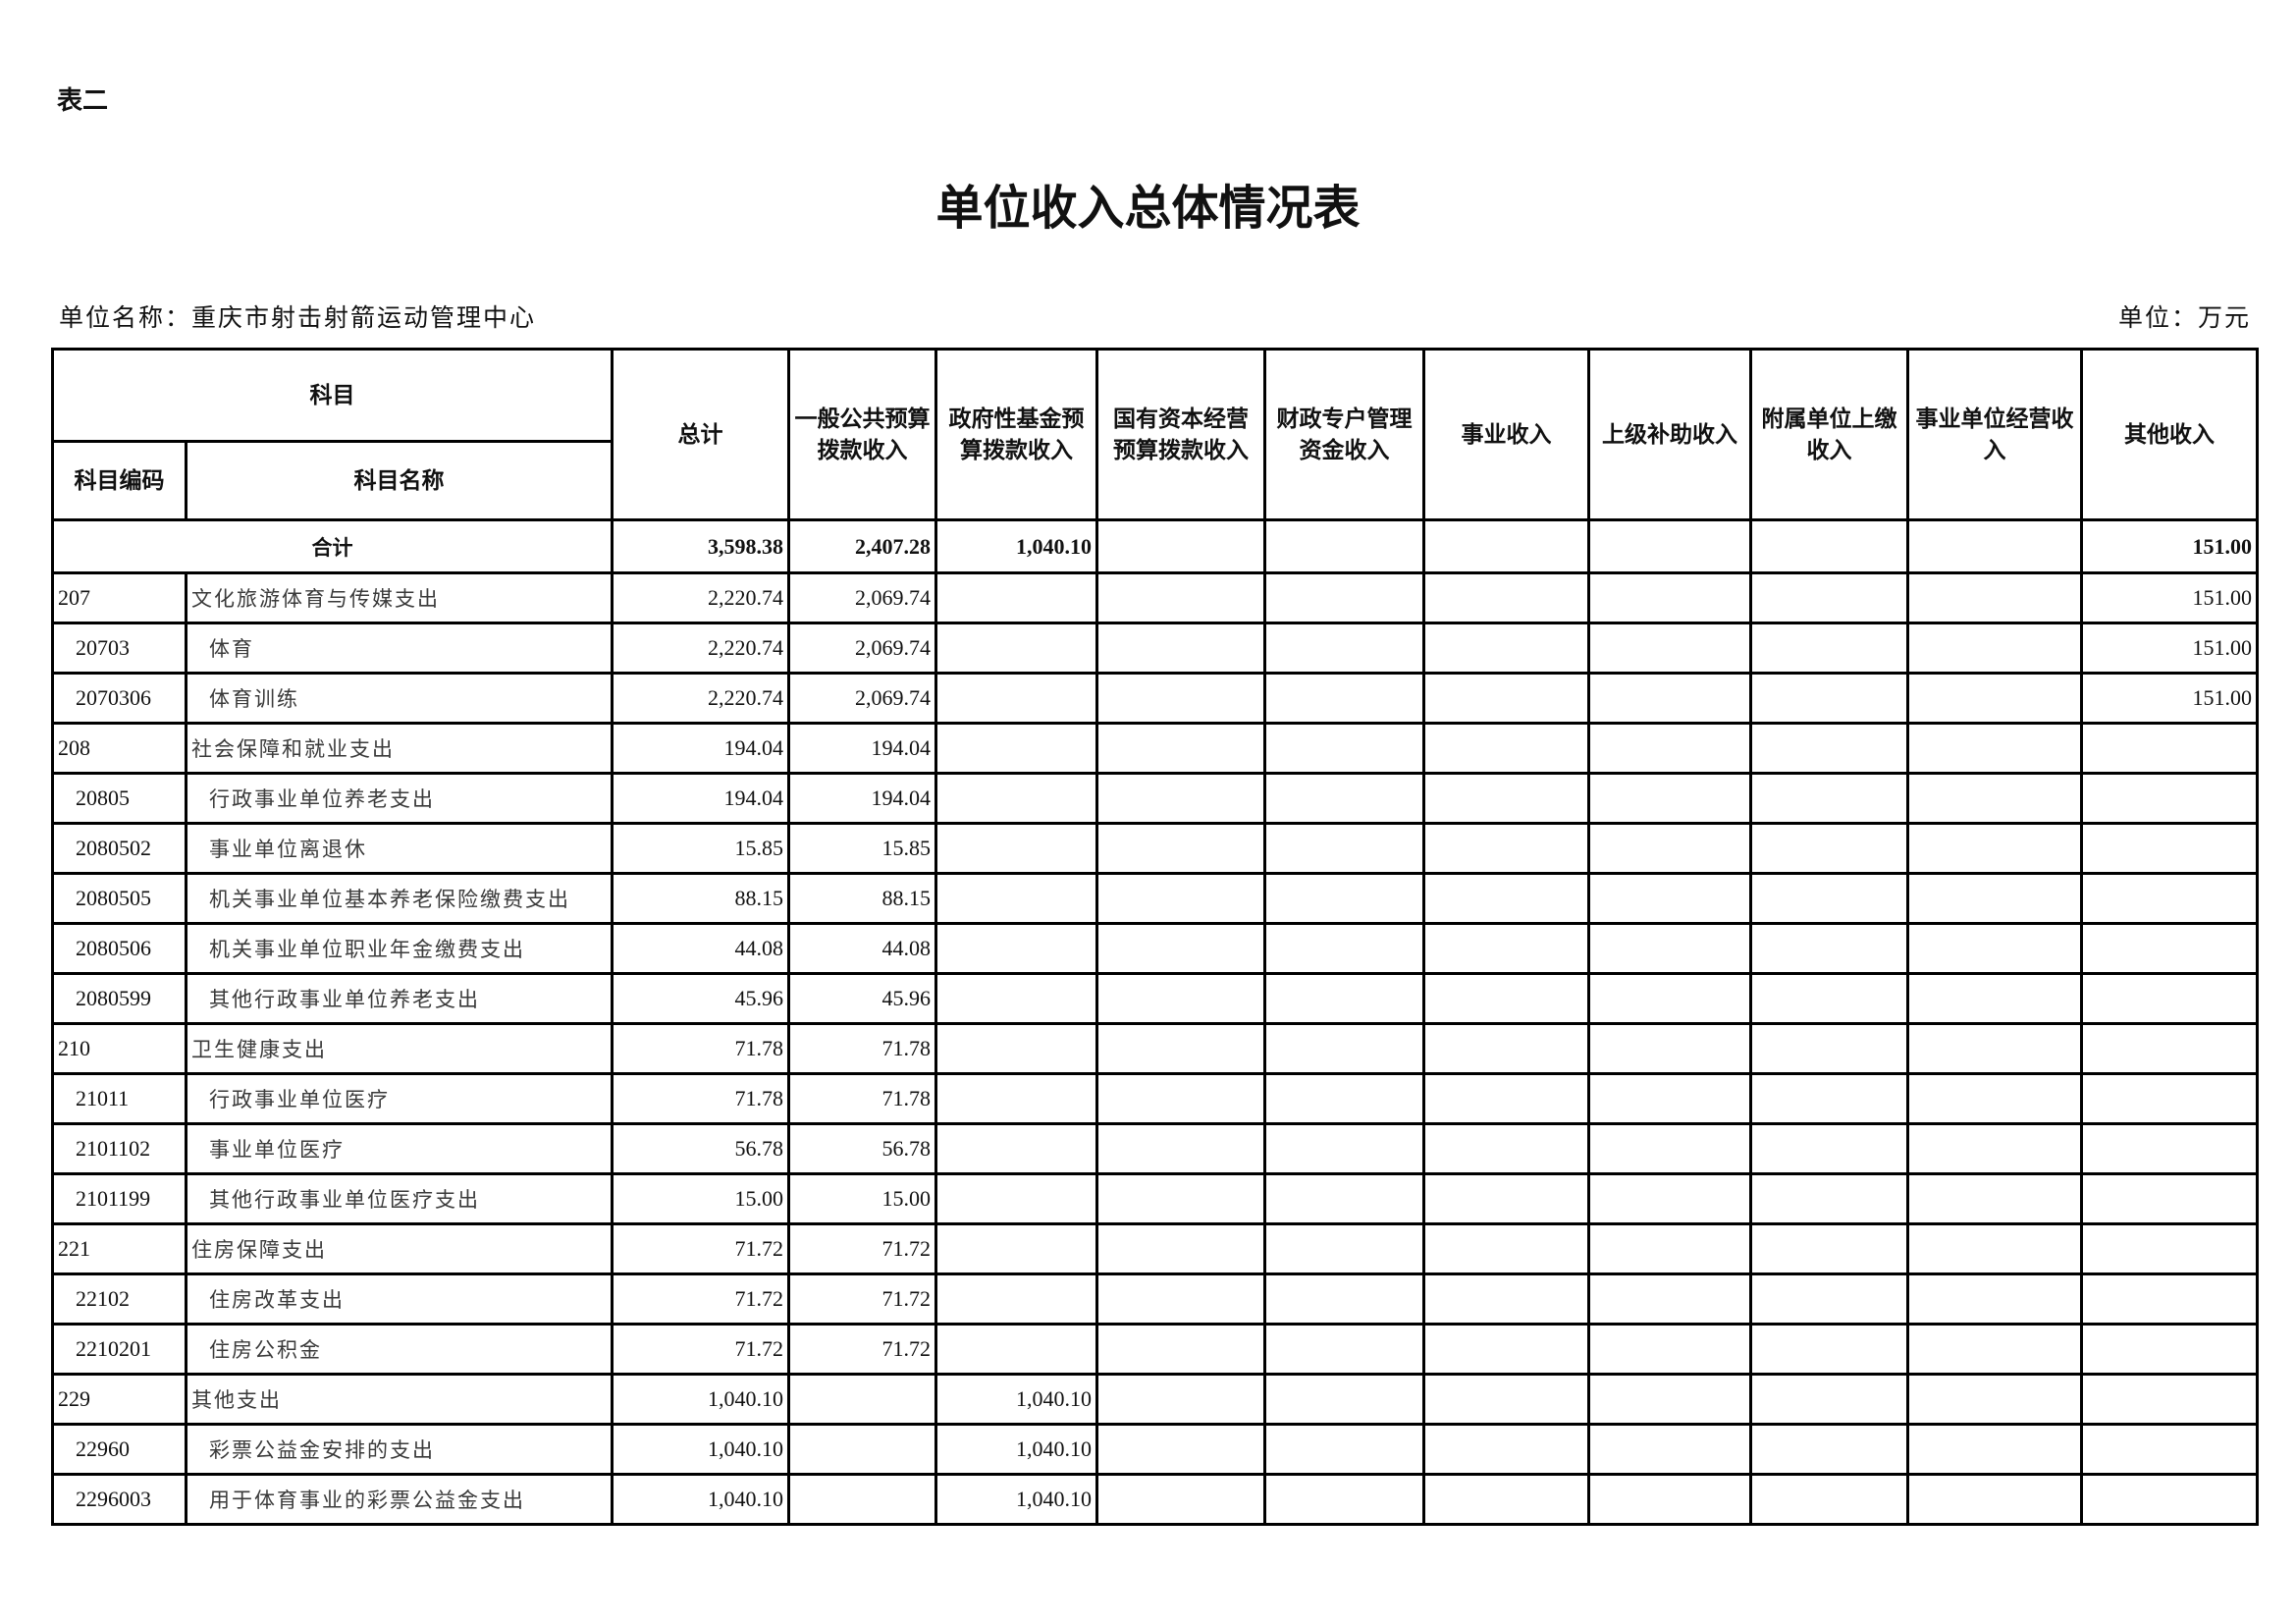  Describe the element at coordinates (700, 848) in the screenshot. I see `cell-value: 15.85` at that location.